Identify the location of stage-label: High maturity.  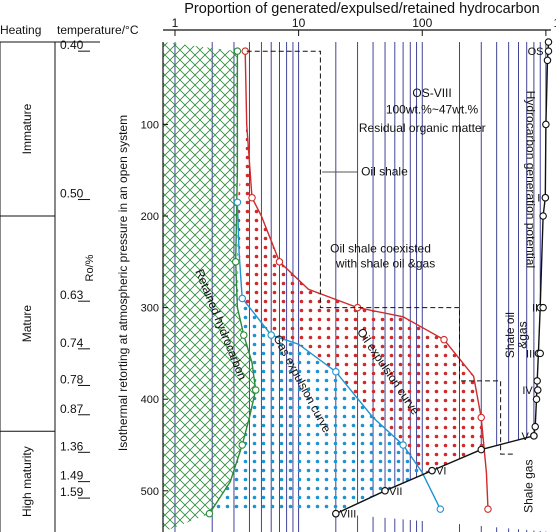
(27, 481).